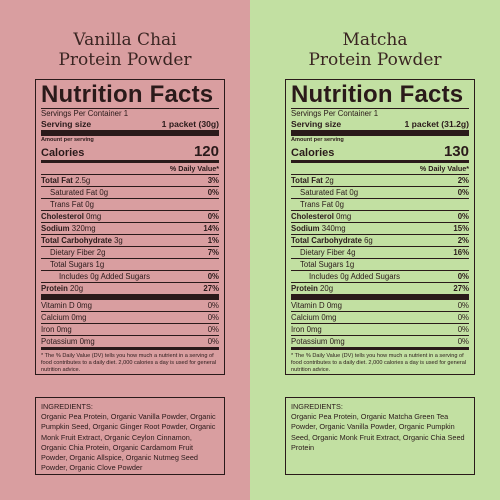 This screenshot has width=500, height=500. Describe the element at coordinates (384, 252) in the screenshot. I see `row-dietary-fiber: Dietary Fiber 4g 16%` at that location.